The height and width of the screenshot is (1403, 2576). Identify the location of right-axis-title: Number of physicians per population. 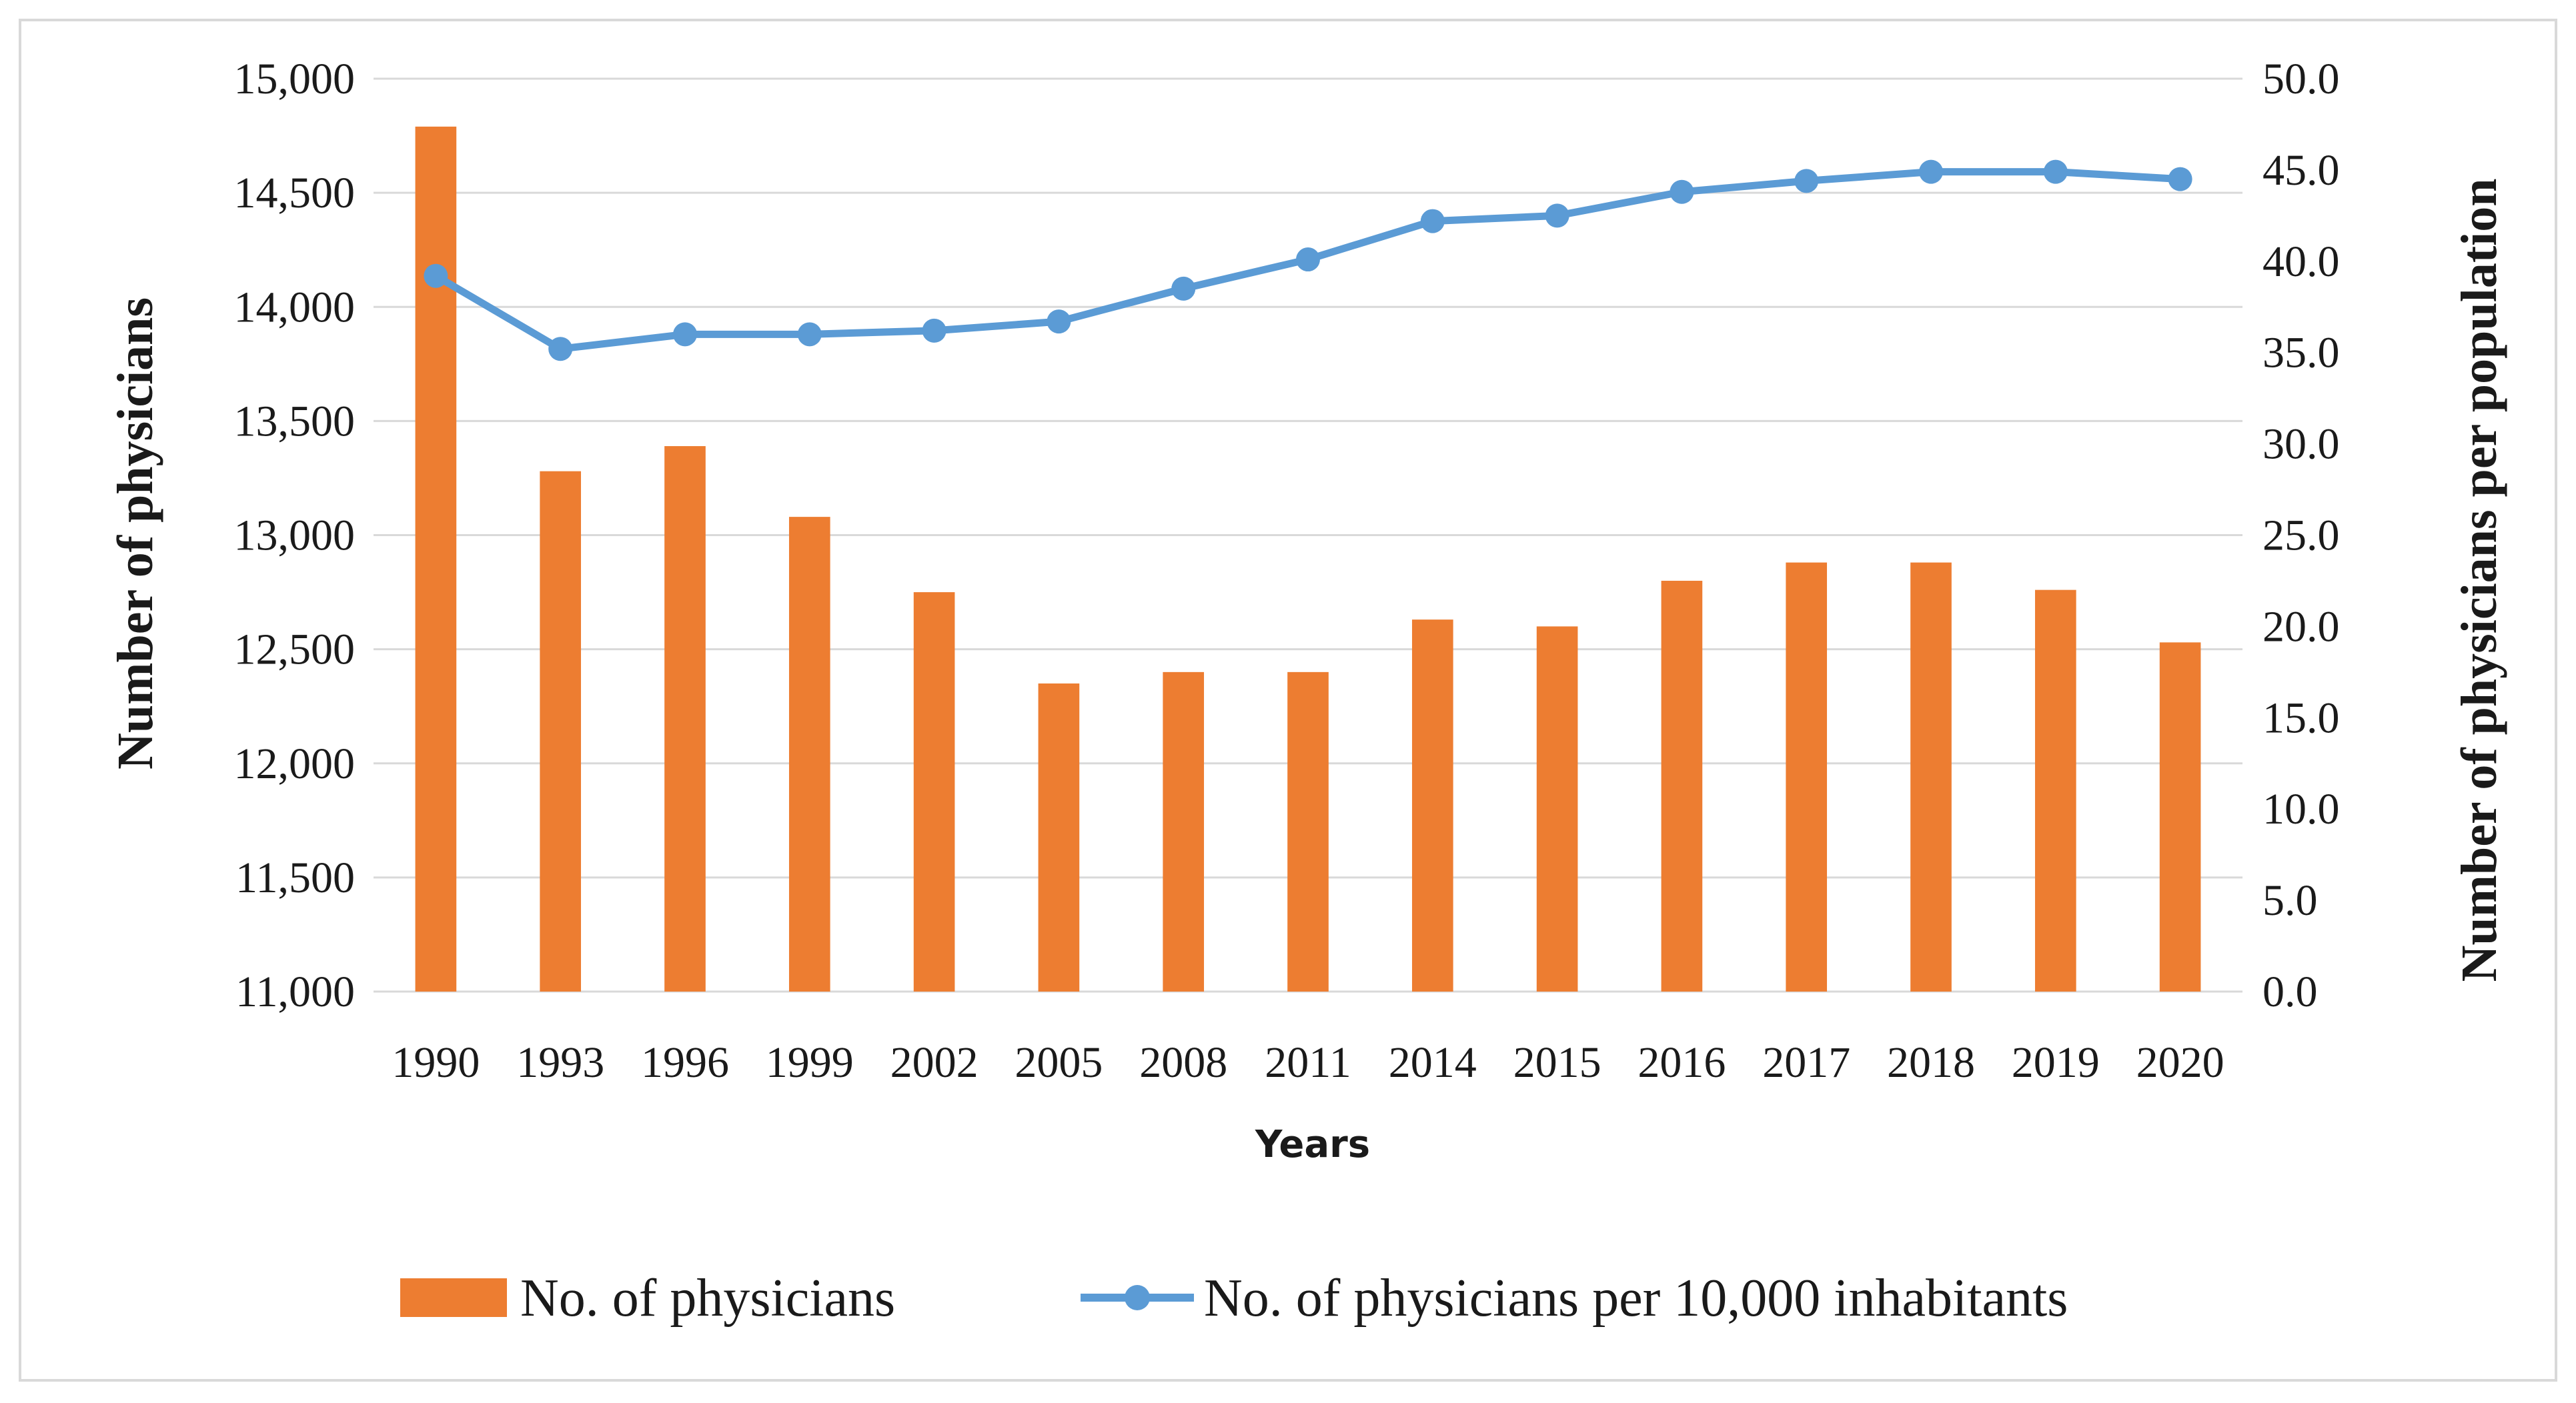
(2479, 580).